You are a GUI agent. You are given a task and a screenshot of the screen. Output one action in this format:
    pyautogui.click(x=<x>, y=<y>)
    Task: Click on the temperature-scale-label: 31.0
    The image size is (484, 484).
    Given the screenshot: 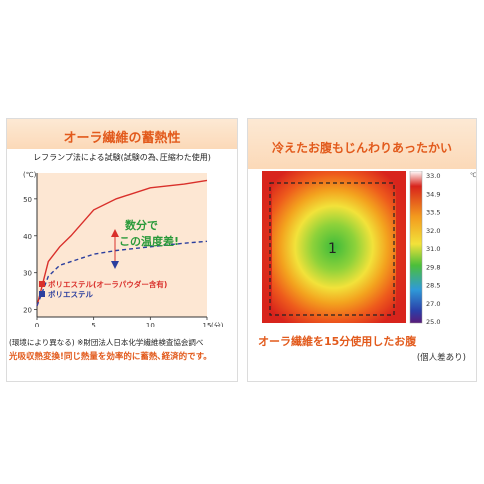 What is the action you would take?
    pyautogui.click(x=433, y=249)
    